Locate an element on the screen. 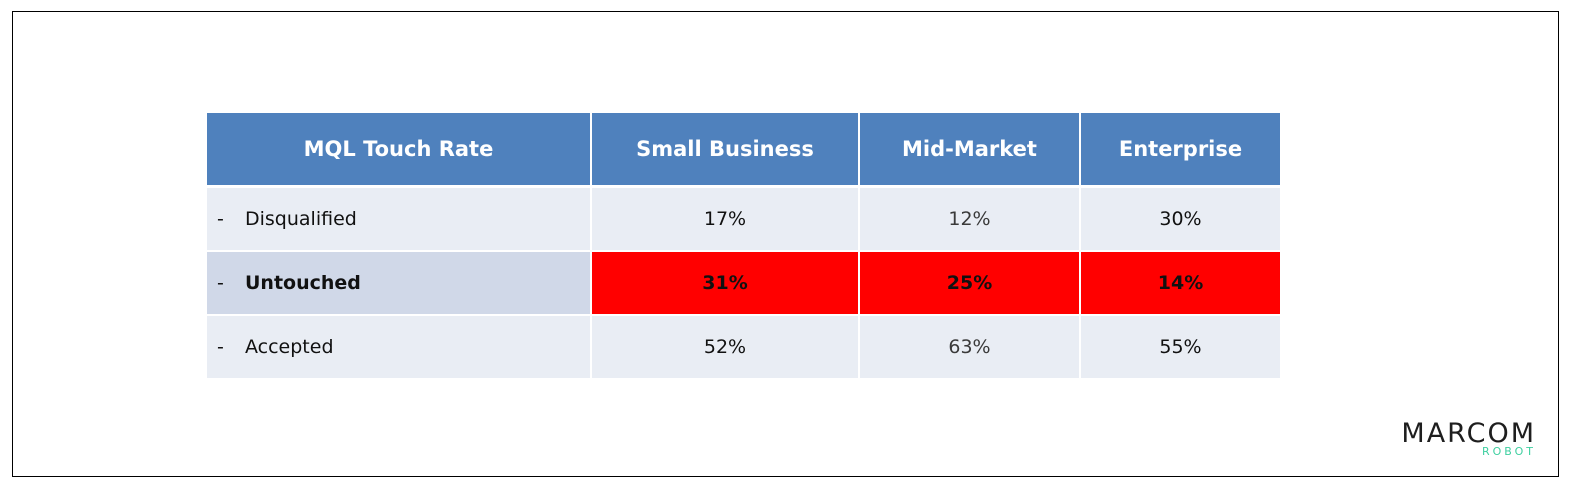 The height and width of the screenshot is (492, 1590). table-row-accepted: - Accepted 52% 63% 55% is located at coordinates (743, 346).